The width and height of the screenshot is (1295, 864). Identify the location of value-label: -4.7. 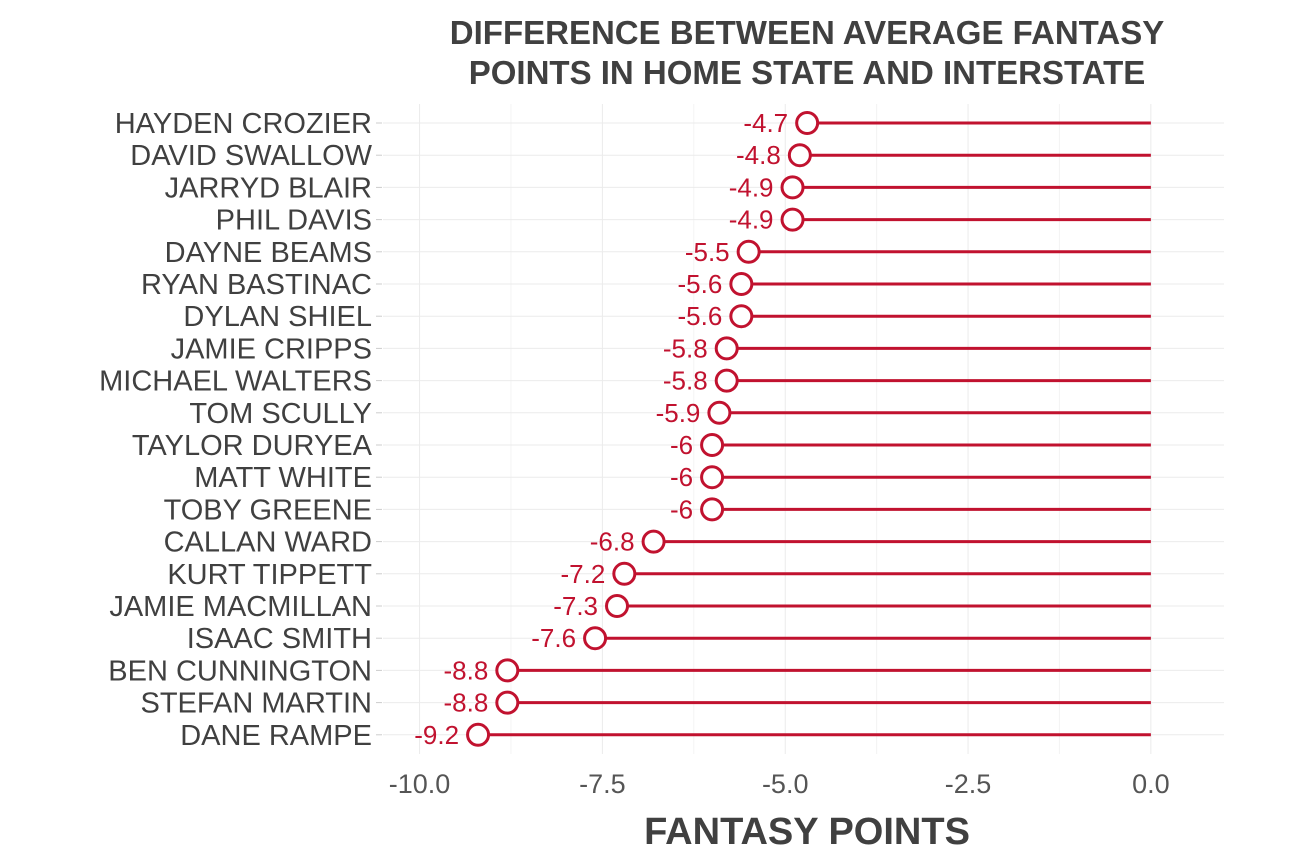
(765, 123).